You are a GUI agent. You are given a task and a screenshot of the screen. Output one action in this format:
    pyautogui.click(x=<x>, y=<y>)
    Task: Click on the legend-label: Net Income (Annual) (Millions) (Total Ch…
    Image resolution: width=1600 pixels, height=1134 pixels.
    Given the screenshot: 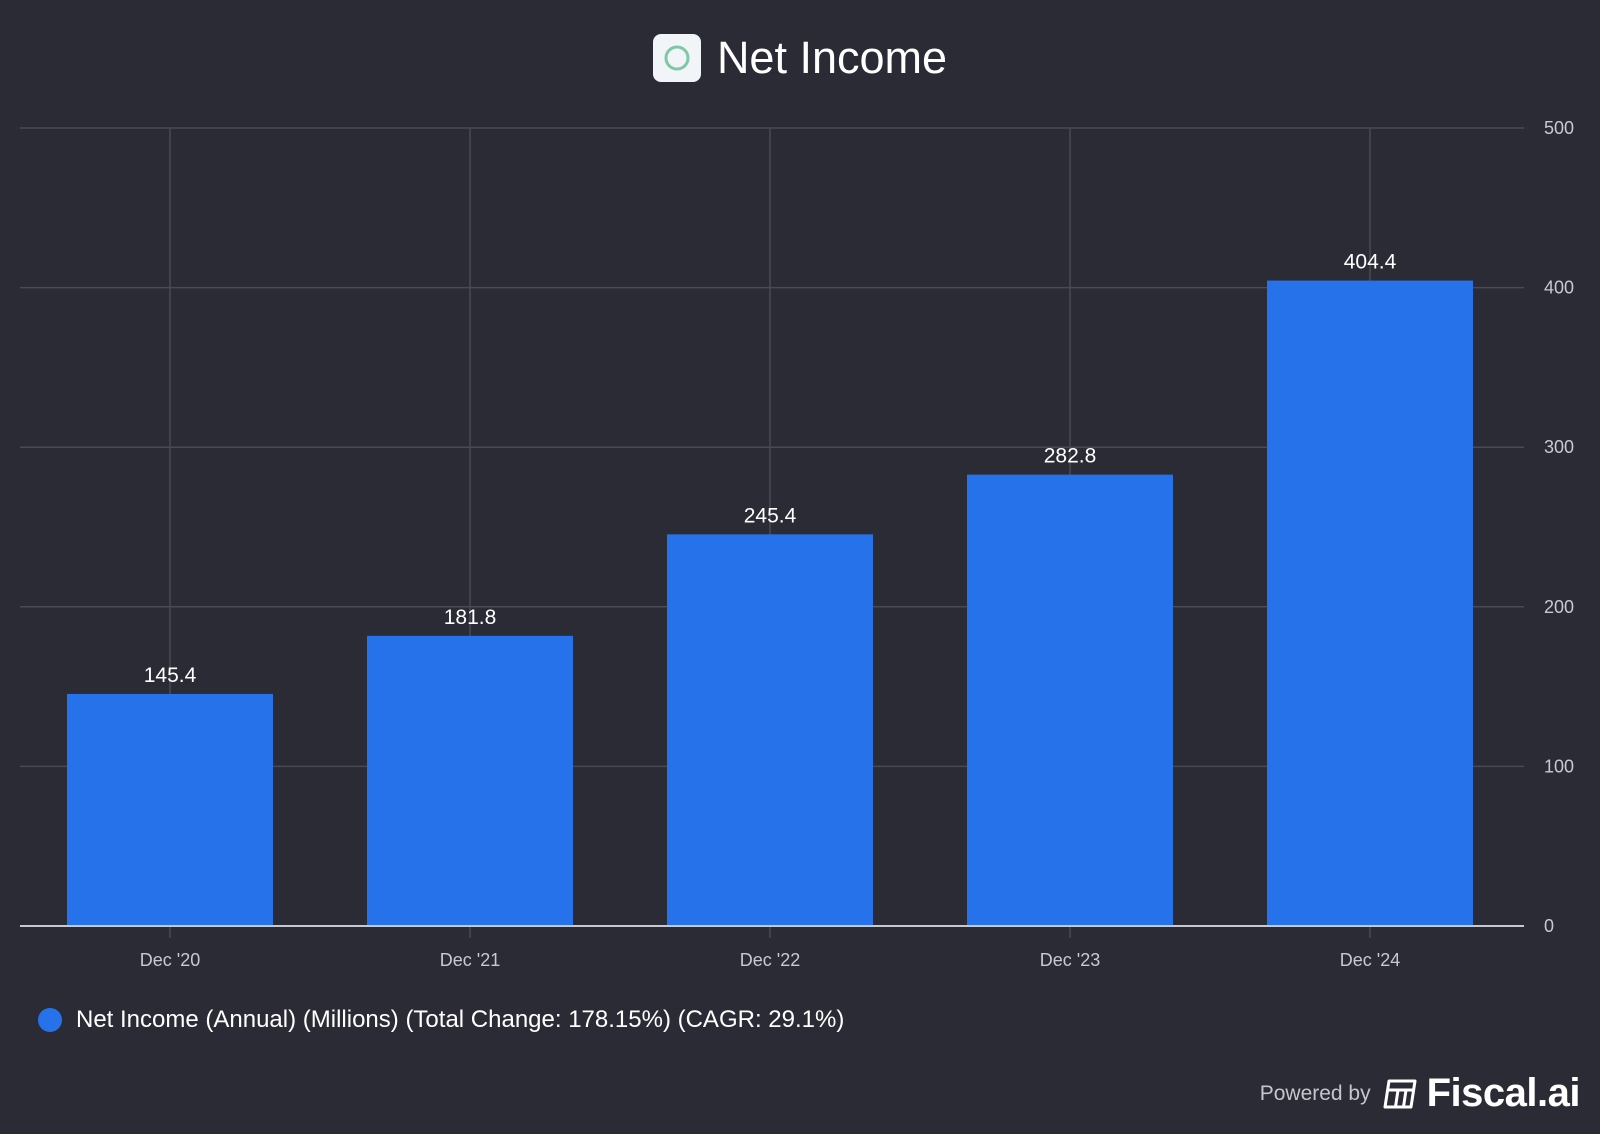 What is the action you would take?
    pyautogui.click(x=460, y=1019)
    